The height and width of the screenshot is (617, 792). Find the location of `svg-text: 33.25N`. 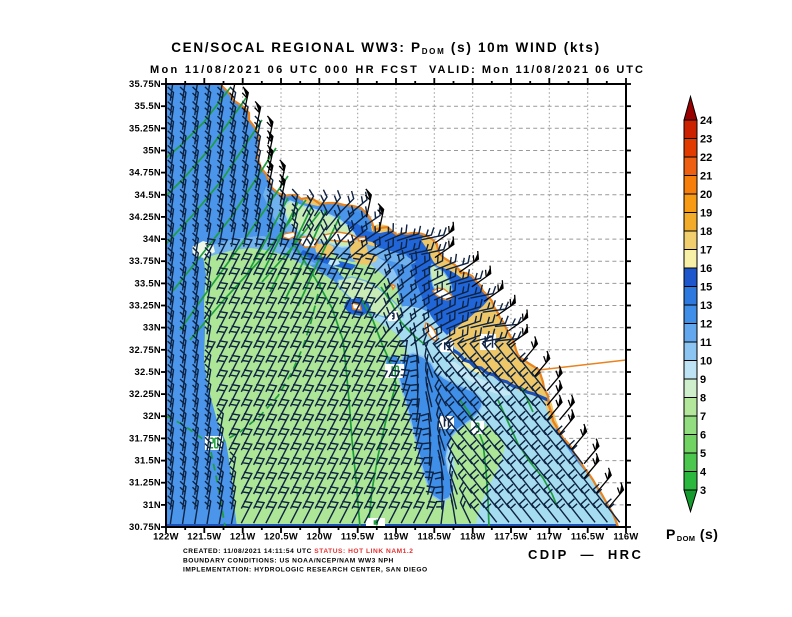

svg-text: 33.25N is located at coordinates (145, 305).